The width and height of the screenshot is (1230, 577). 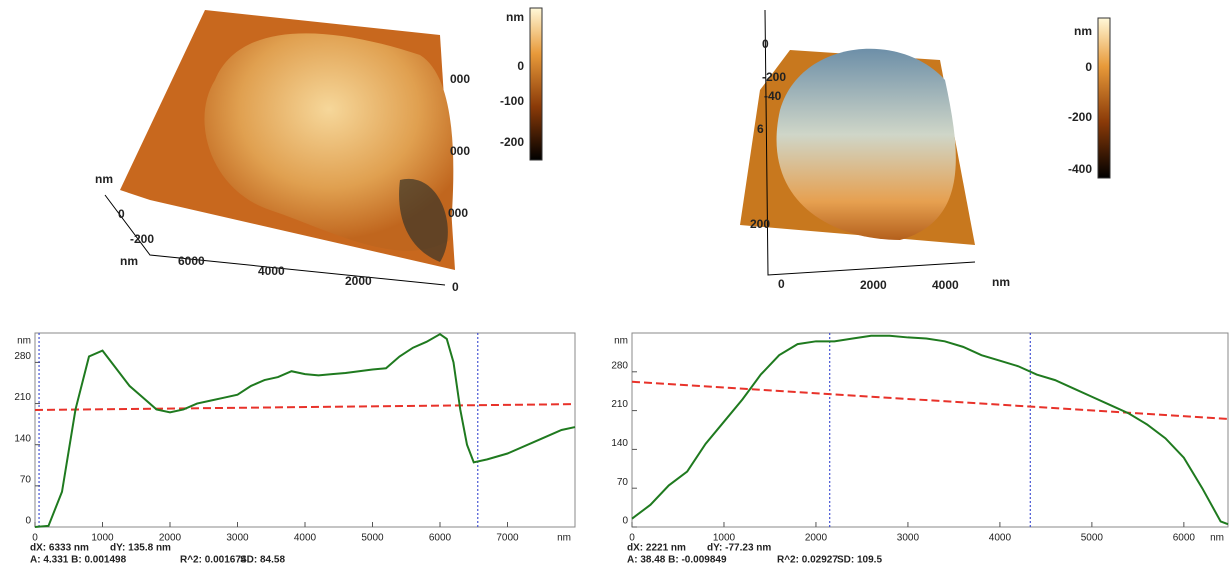 I want to click on axis-label: 6000, so click(x=191, y=261).